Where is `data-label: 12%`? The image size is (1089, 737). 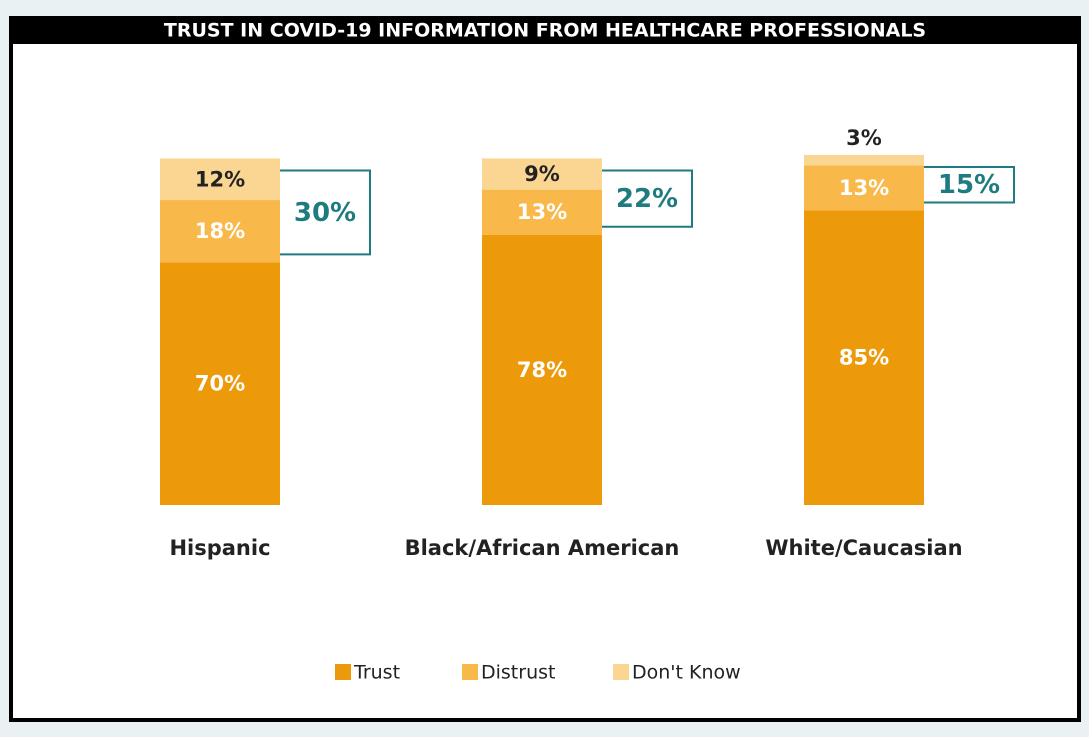
data-label: 12% is located at coordinates (220, 179).